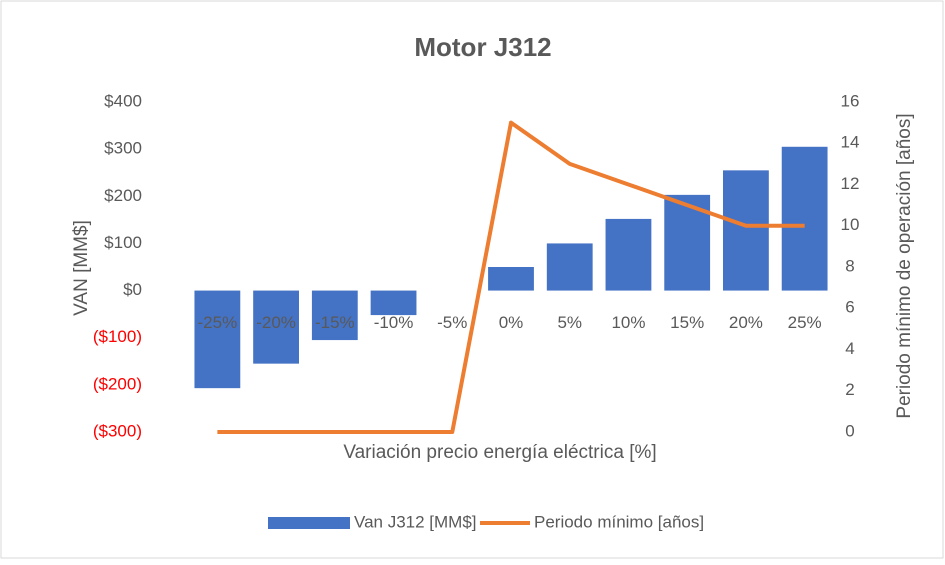 The image size is (945, 565). I want to click on x-tick-label: 15%, so click(687, 322).